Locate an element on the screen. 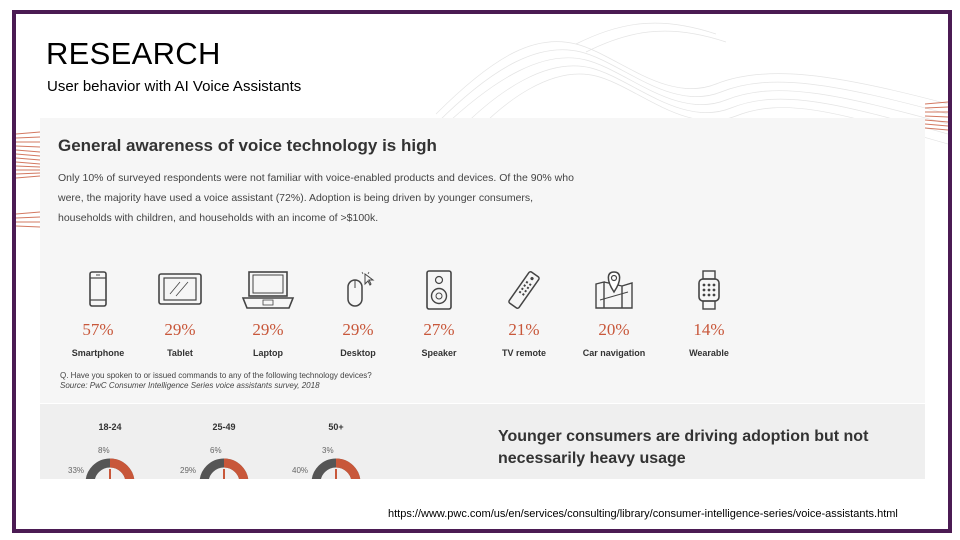 This screenshot has width=960, height=540. device-label: Desktop is located at coordinates (358, 353).